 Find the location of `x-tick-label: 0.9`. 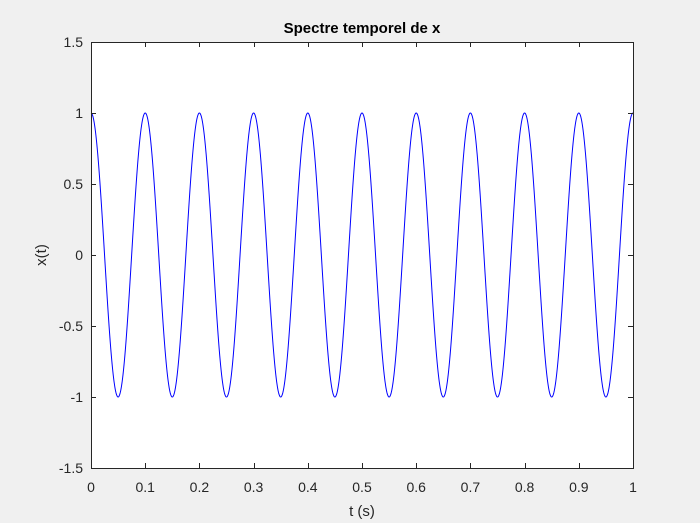

x-tick-label: 0.9 is located at coordinates (579, 487).